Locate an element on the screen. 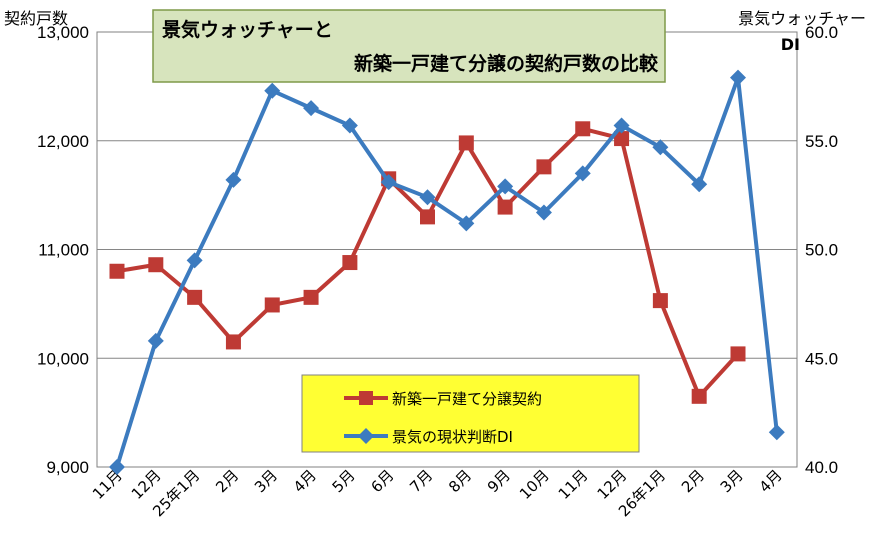 The image size is (870, 557). chart-title-line-1: 景気ウォッチャーと is located at coordinates (247, 29).